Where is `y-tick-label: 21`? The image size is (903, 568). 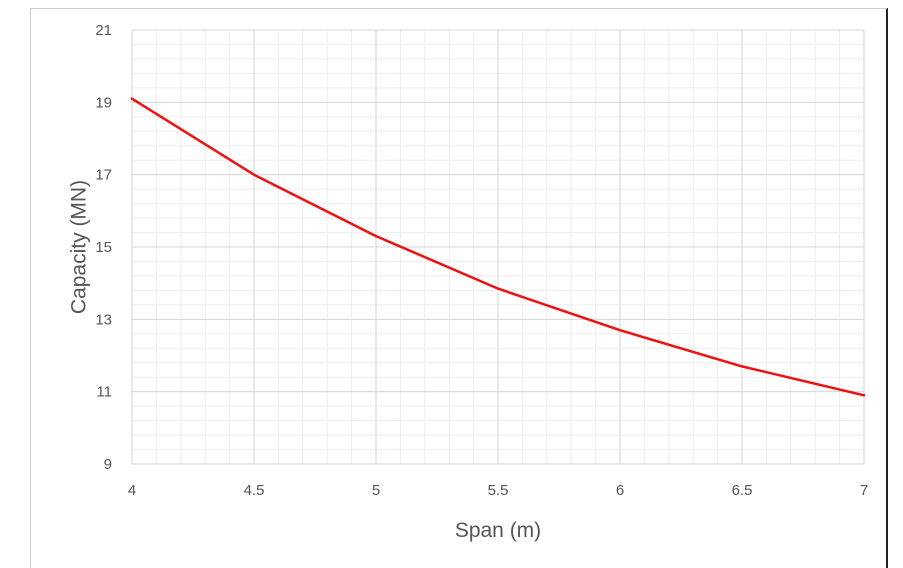
y-tick-label: 21 is located at coordinates (103, 30).